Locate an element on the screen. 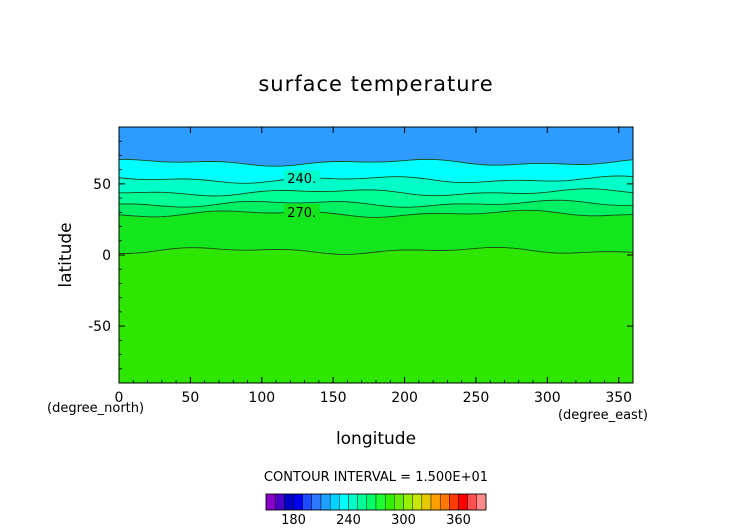 This screenshot has width=752, height=532. x-tick-label: 350 is located at coordinates (618, 398).